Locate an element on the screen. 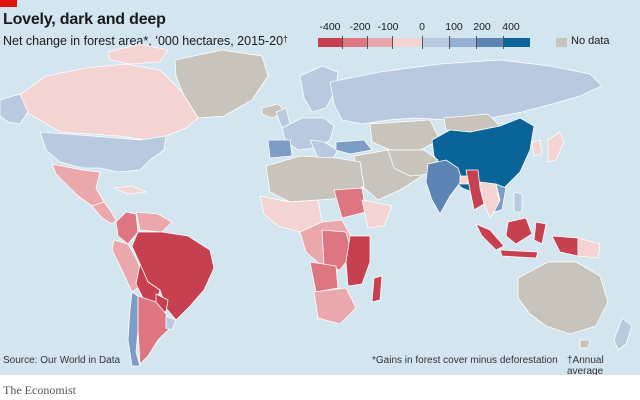  chart-title: Lovely, dark and deep is located at coordinates (84, 19).